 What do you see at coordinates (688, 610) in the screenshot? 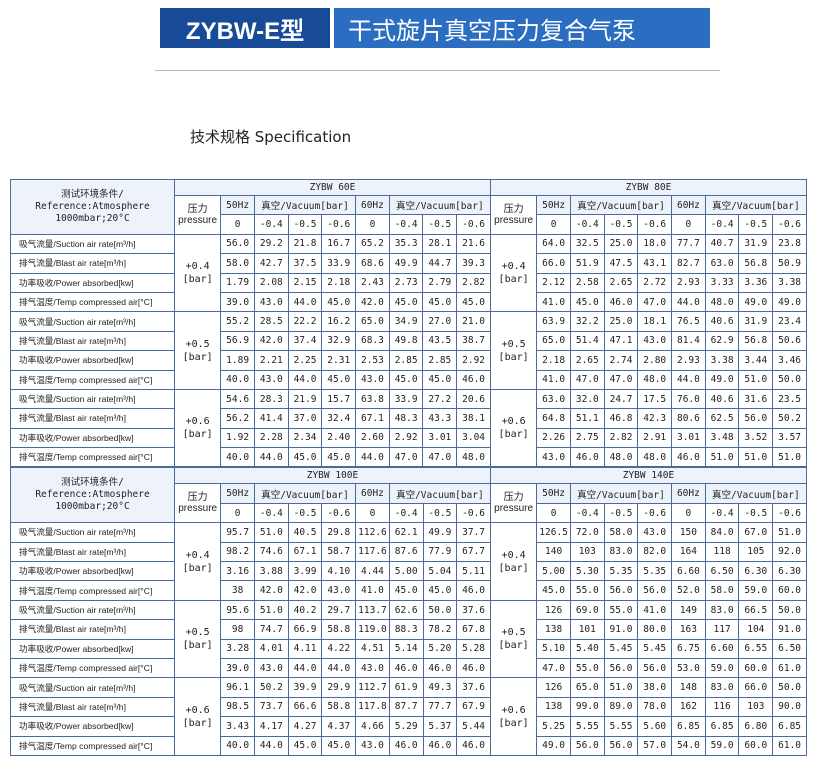
I see `value-cell: 149` at bounding box center [688, 610].